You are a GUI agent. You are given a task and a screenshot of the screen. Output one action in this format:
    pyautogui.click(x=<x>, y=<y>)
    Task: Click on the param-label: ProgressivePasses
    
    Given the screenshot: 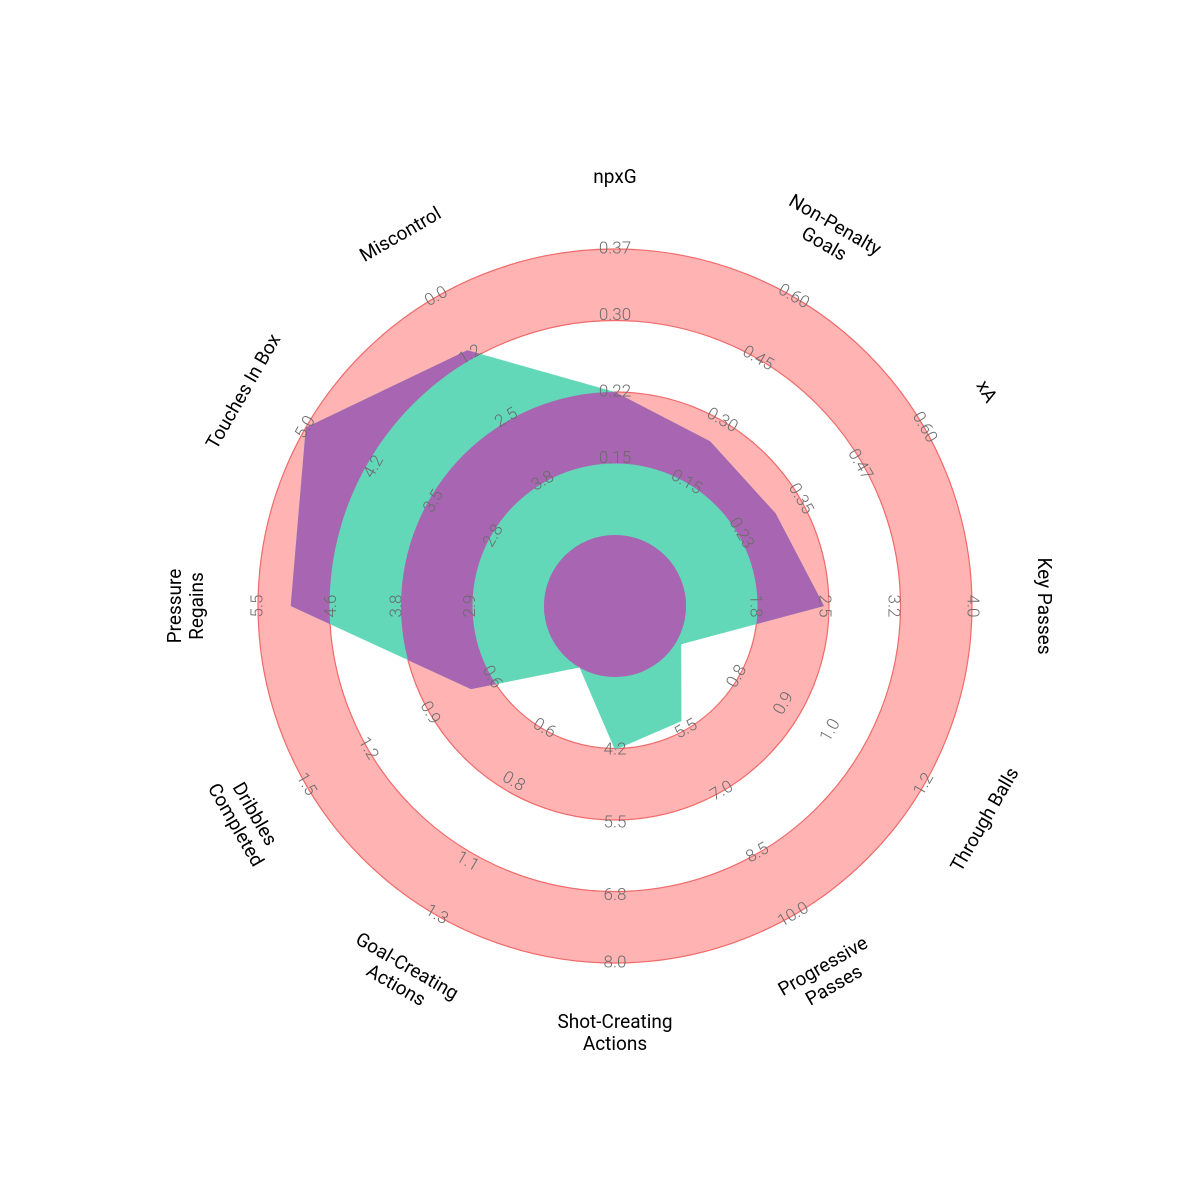 What is the action you would take?
    pyautogui.click(x=828, y=975)
    